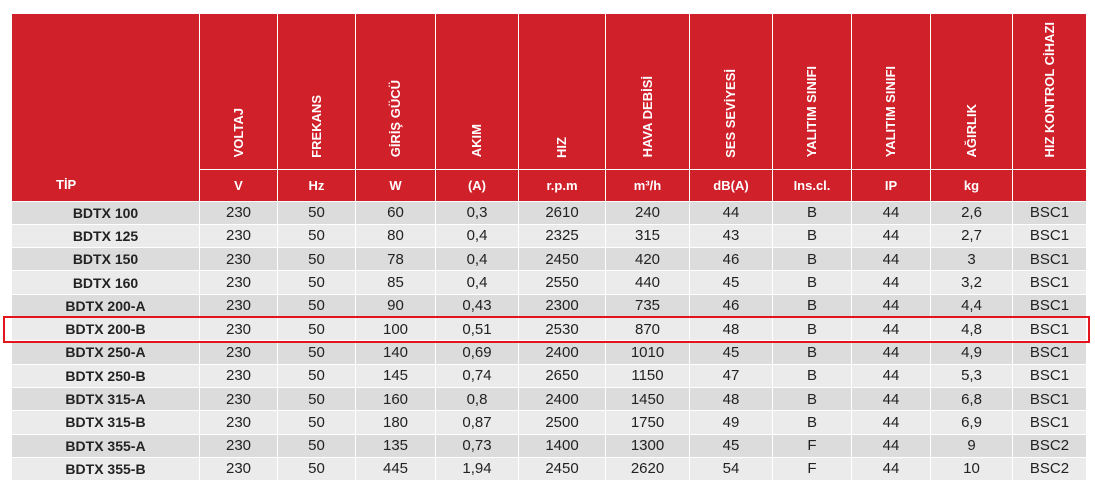  What do you see at coordinates (477, 212) in the screenshot?
I see `table-cell: 0,3` at bounding box center [477, 212].